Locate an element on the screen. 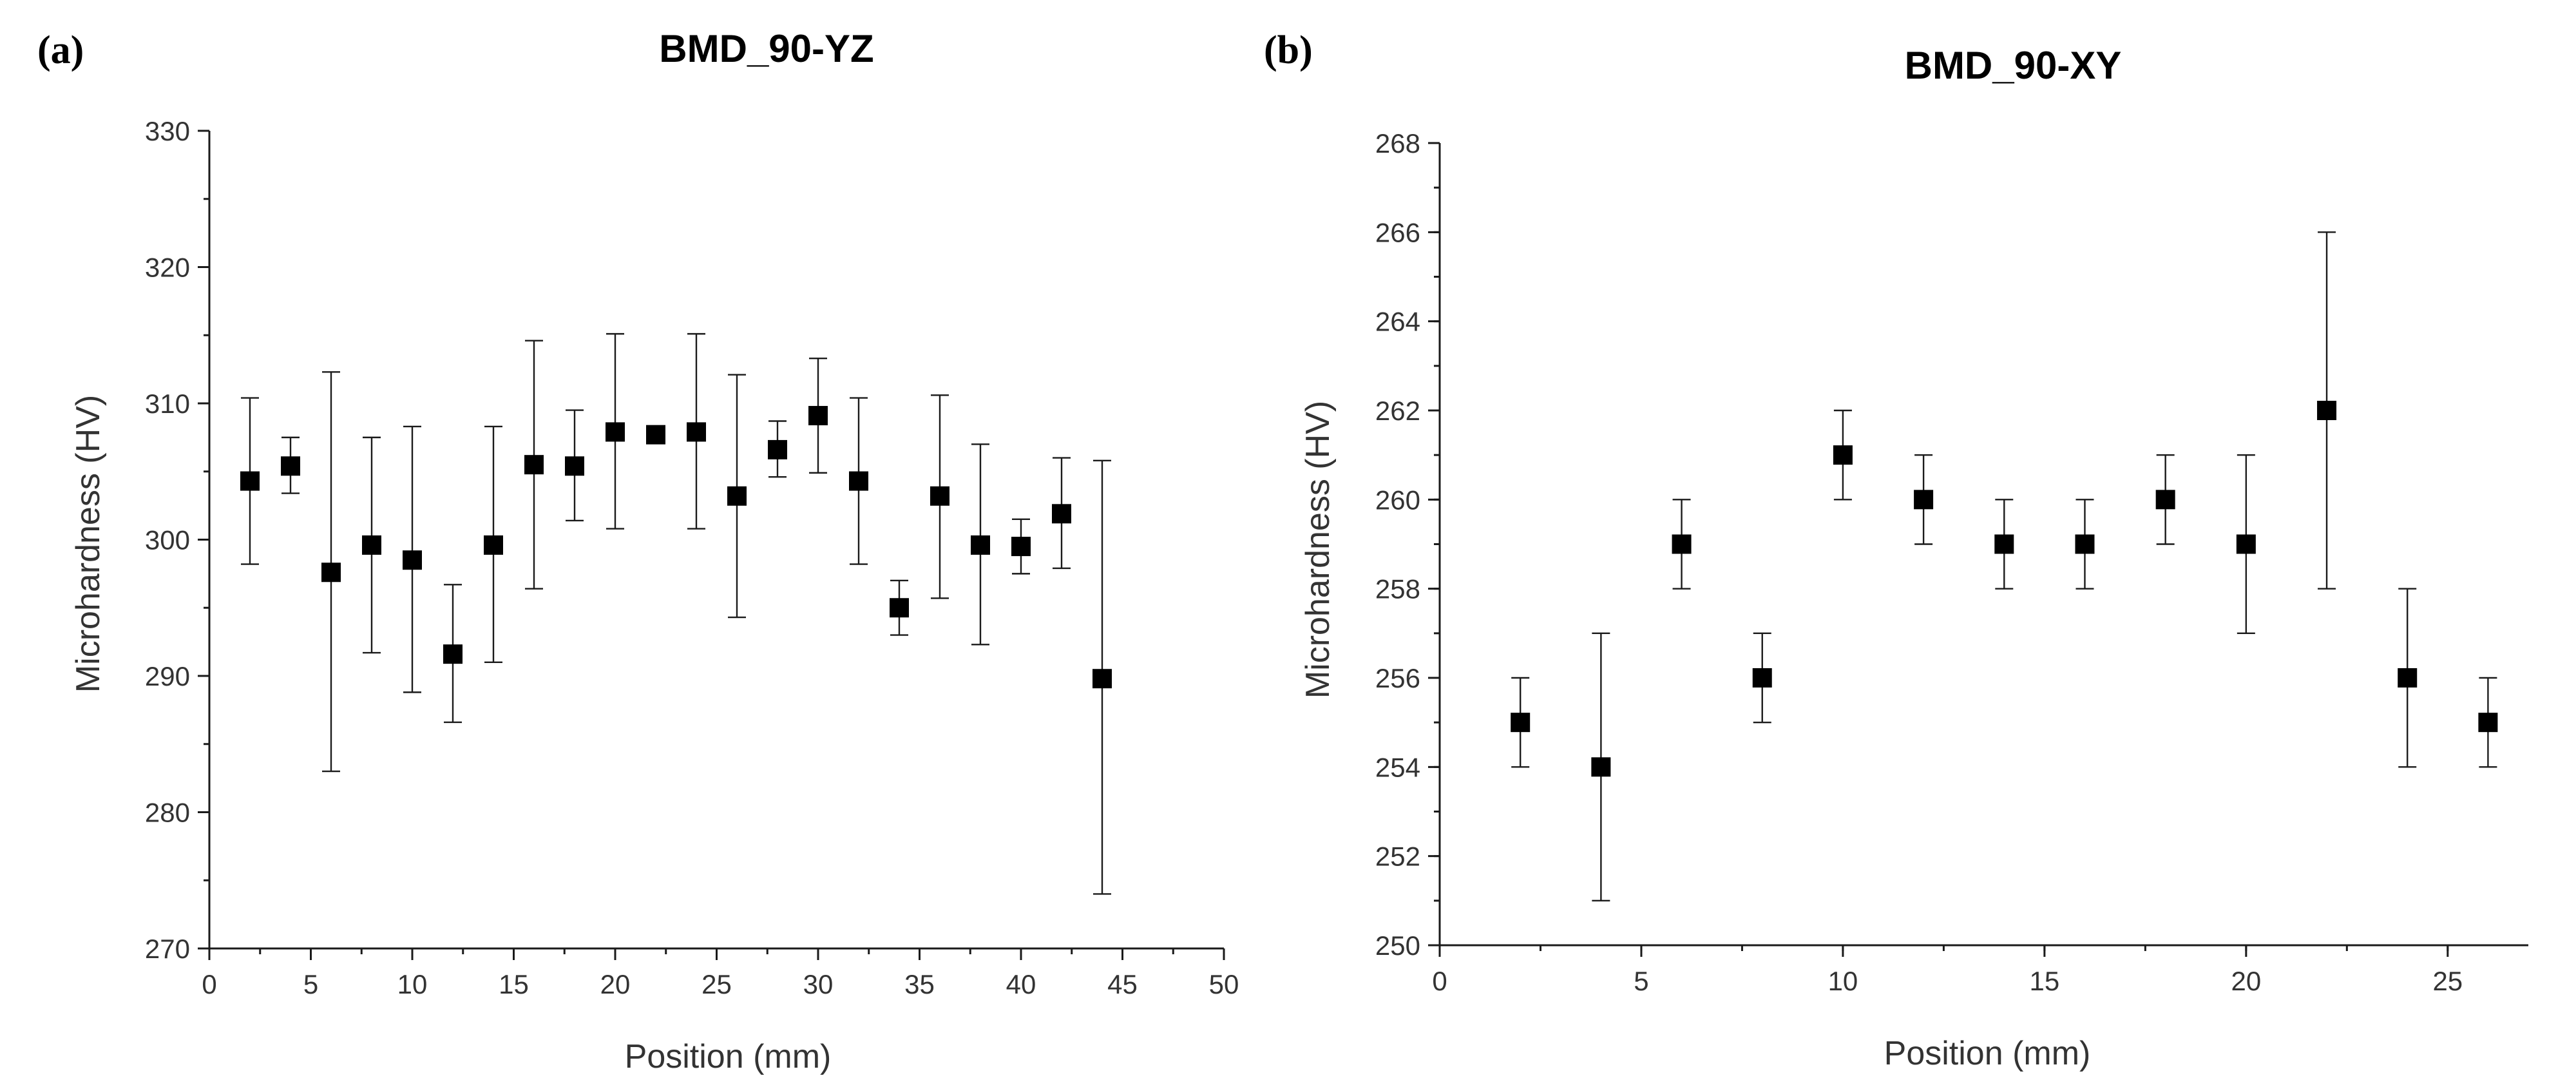  x-tick-label-a: 5 is located at coordinates (310, 984).